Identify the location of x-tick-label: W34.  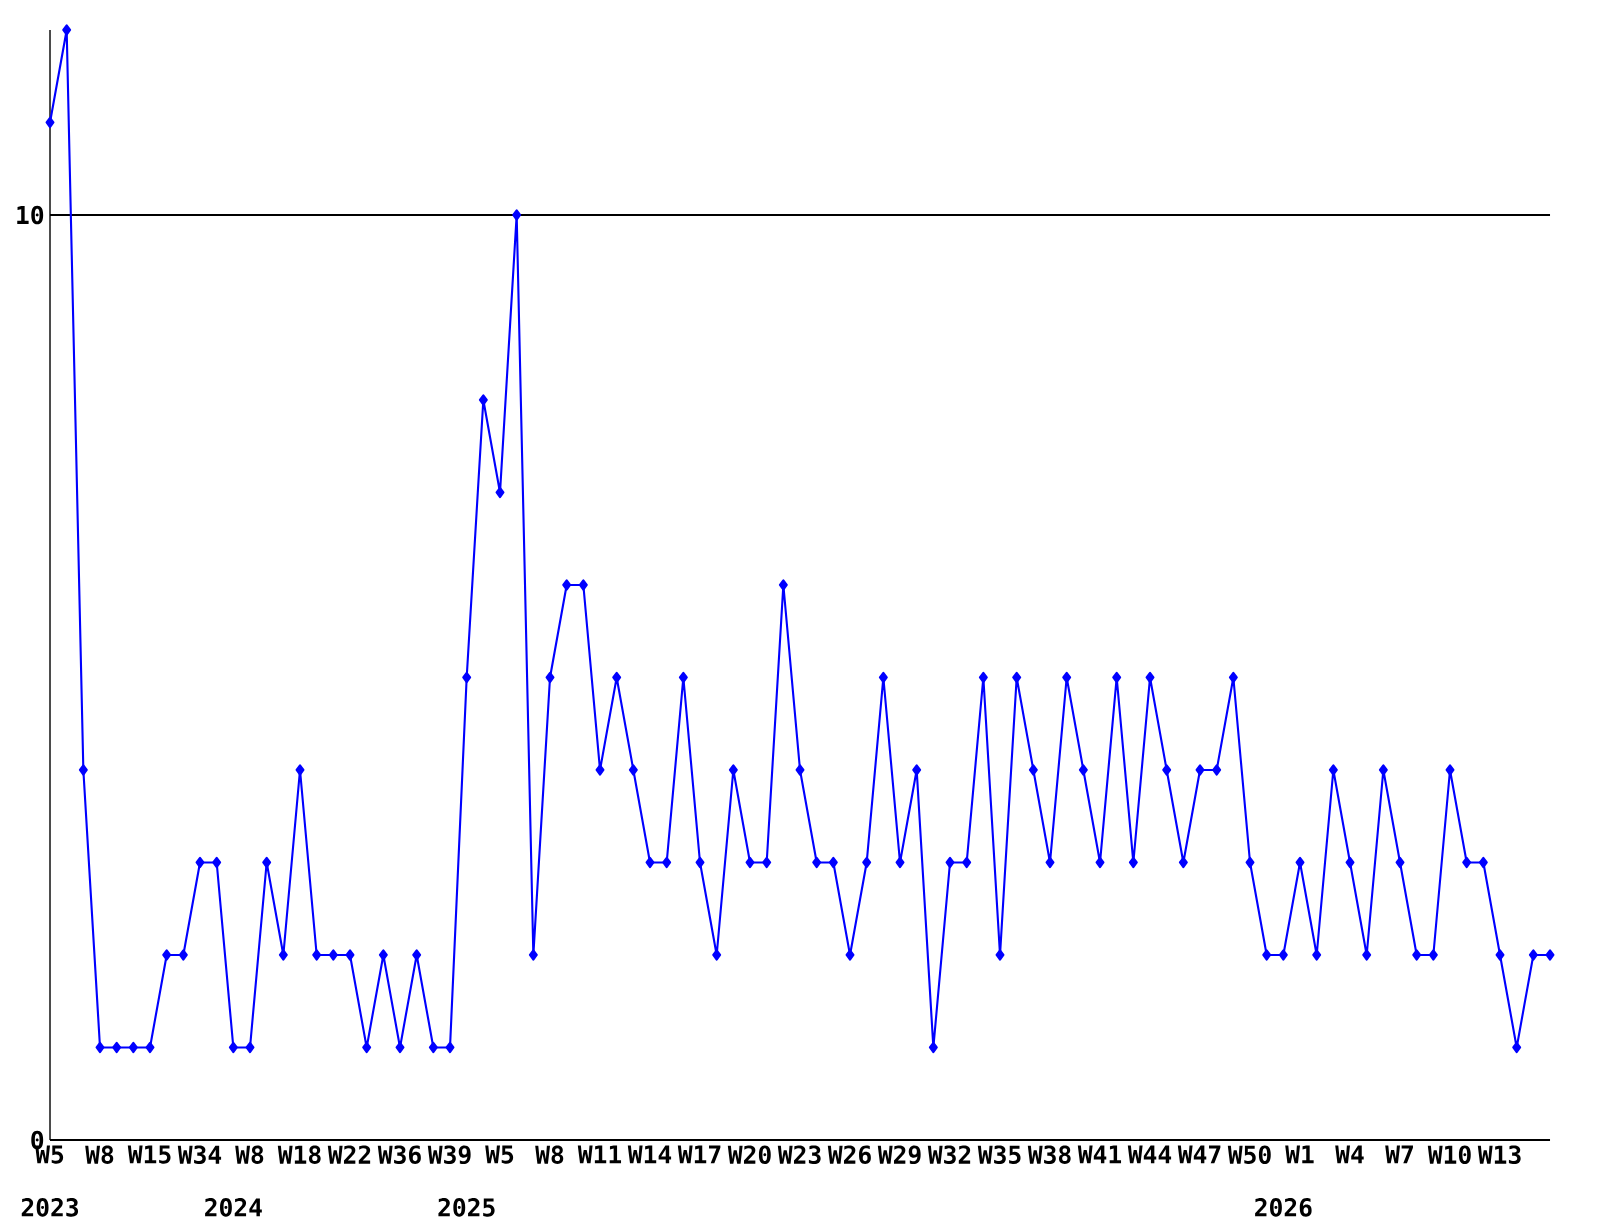
(199, 1154).